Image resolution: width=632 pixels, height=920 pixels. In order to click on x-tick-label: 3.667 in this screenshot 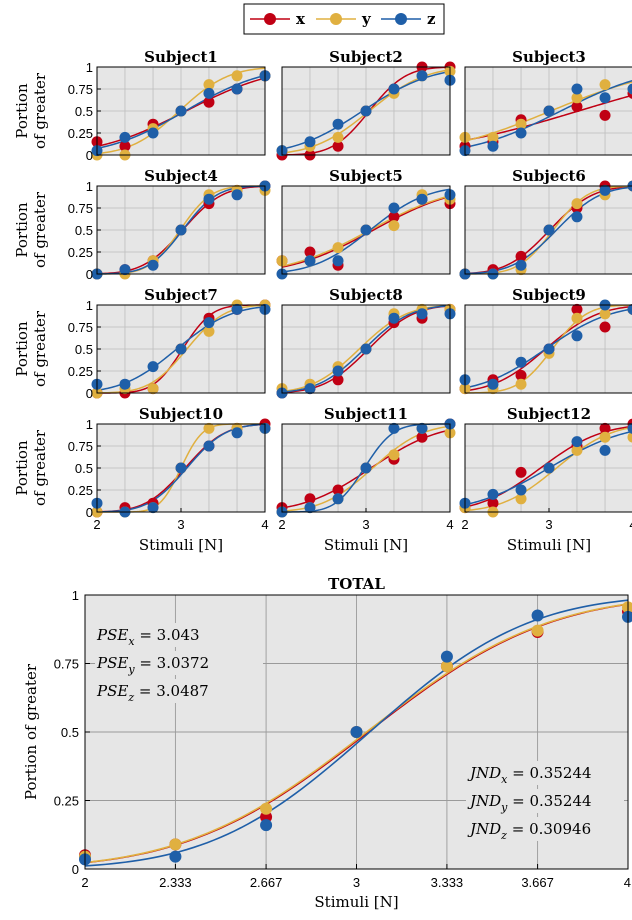, I will do `click(537, 882)`.